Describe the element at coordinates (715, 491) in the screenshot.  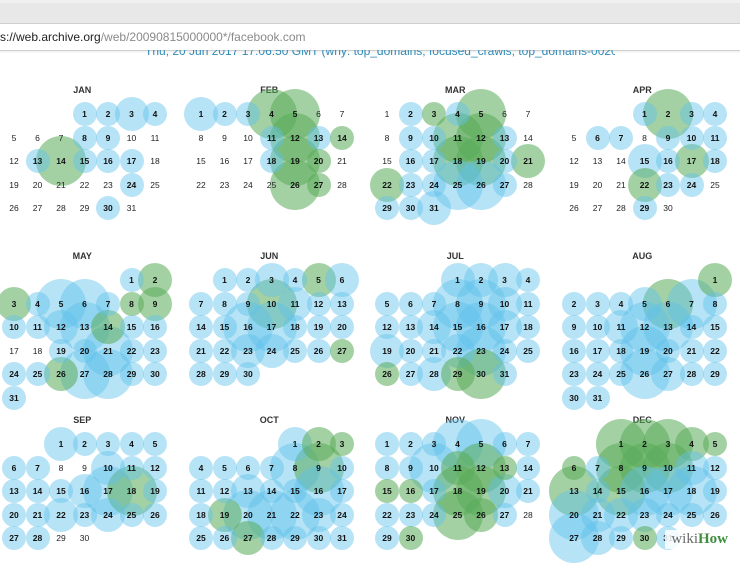
I see `calendar-day: 19` at that location.